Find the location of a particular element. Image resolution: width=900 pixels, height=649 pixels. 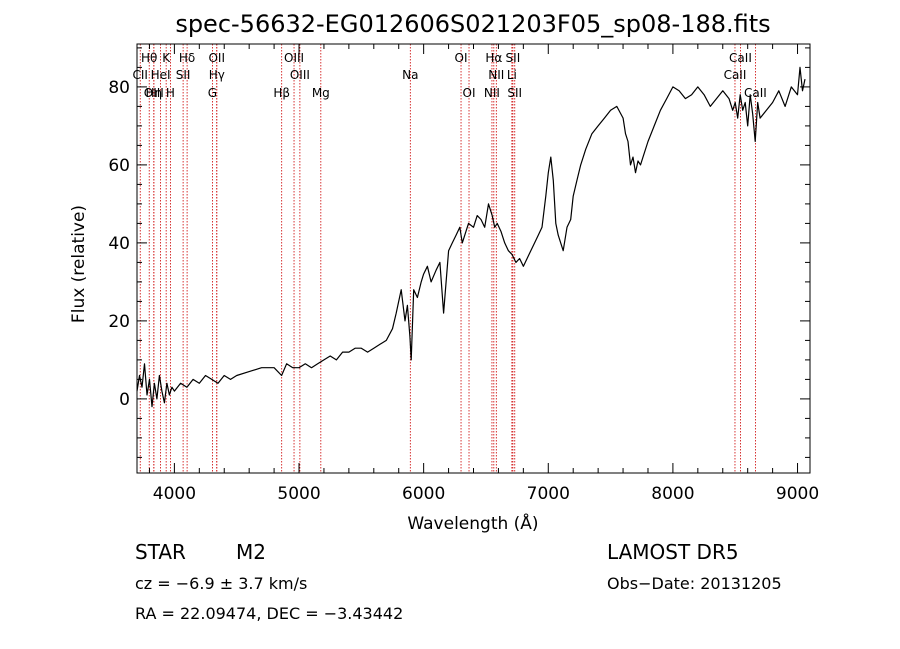

sky-coordinates: RA = 22.09474, DEC = −3.43442 is located at coordinates (269, 613).